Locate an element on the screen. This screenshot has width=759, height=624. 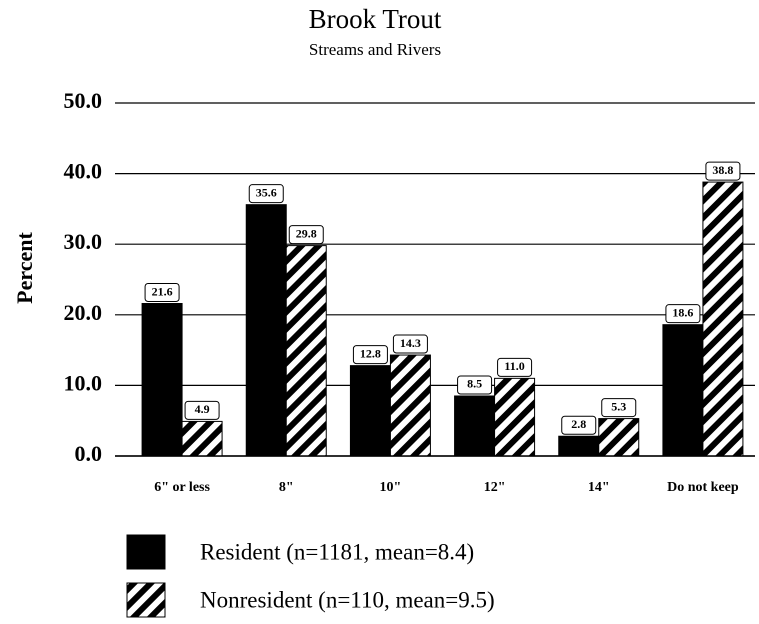
value-label: 18.6 is located at coordinates (682, 312).